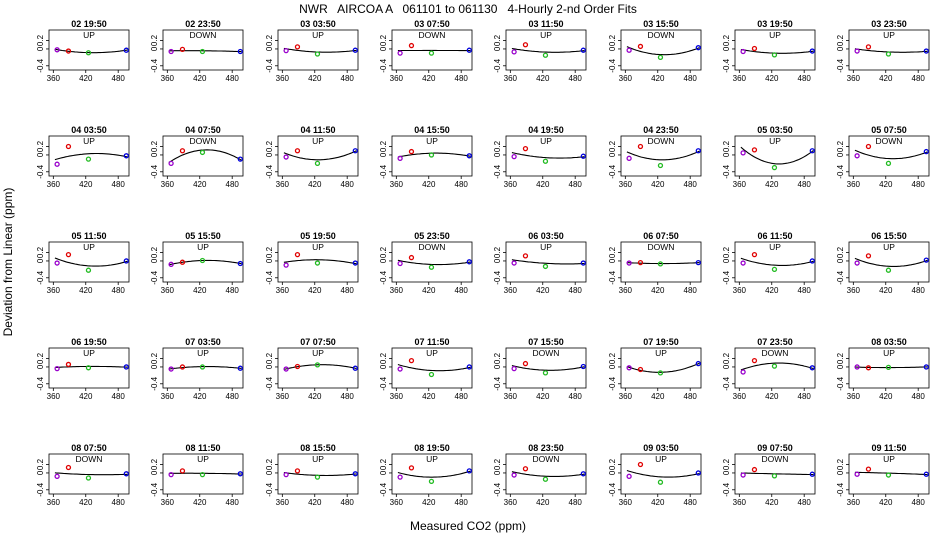 Image resolution: width=936 pixels, height=545 pixels. Describe the element at coordinates (202, 448) in the screenshot. I see `panel-title: 08 11:50` at that location.